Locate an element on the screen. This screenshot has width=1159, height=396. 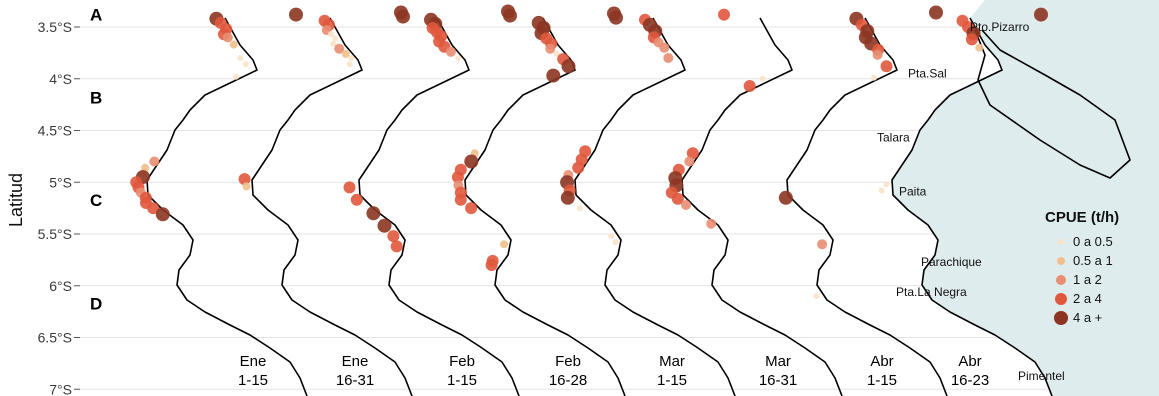
y-tick-label: 3.5°S is located at coordinates (55, 27).